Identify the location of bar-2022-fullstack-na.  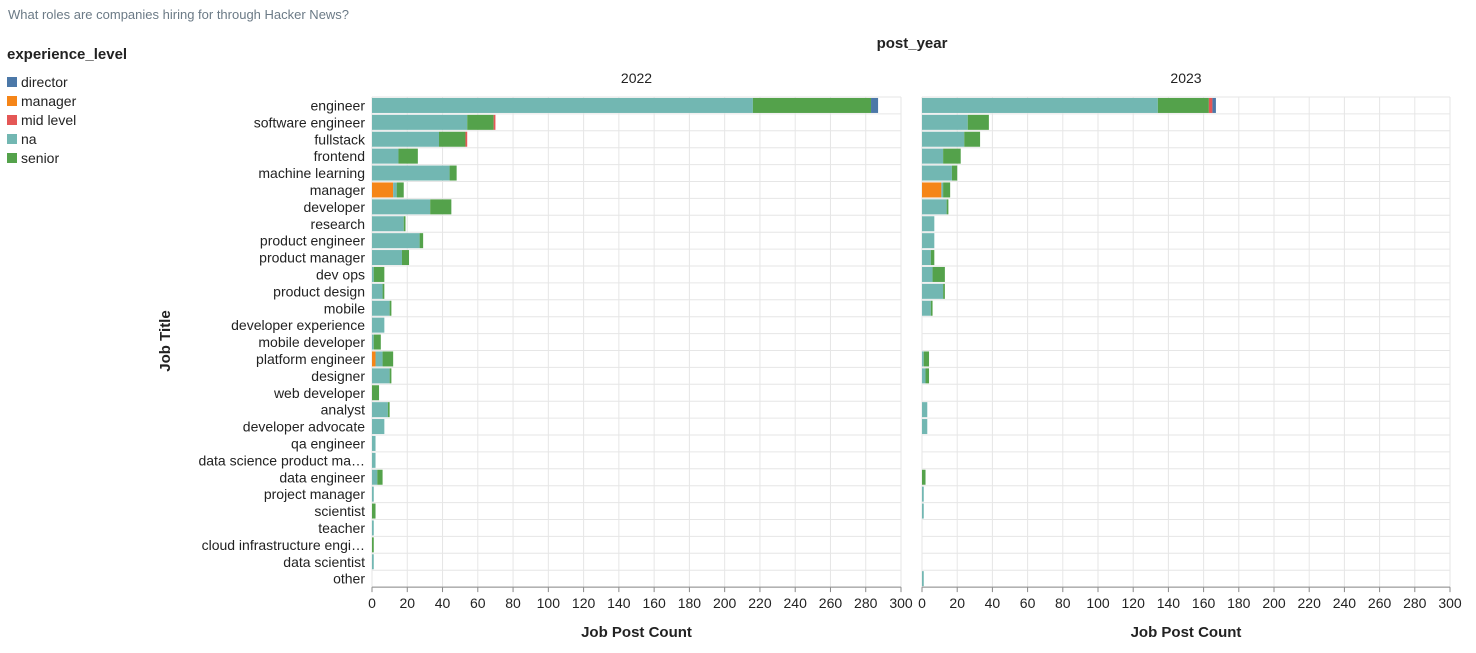
(406, 139).